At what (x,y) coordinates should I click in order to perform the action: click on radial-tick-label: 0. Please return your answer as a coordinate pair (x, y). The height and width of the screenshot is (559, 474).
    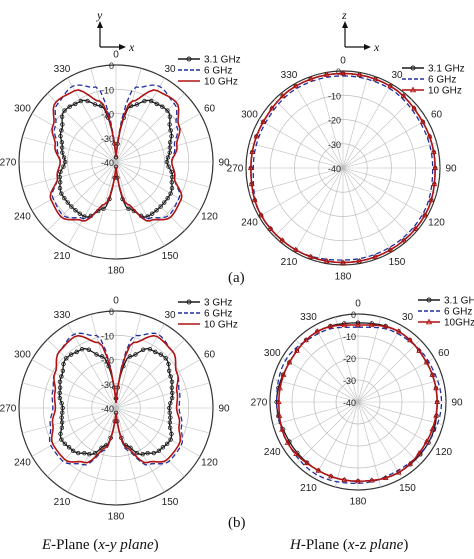
    Looking at the image, I should click on (111, 66).